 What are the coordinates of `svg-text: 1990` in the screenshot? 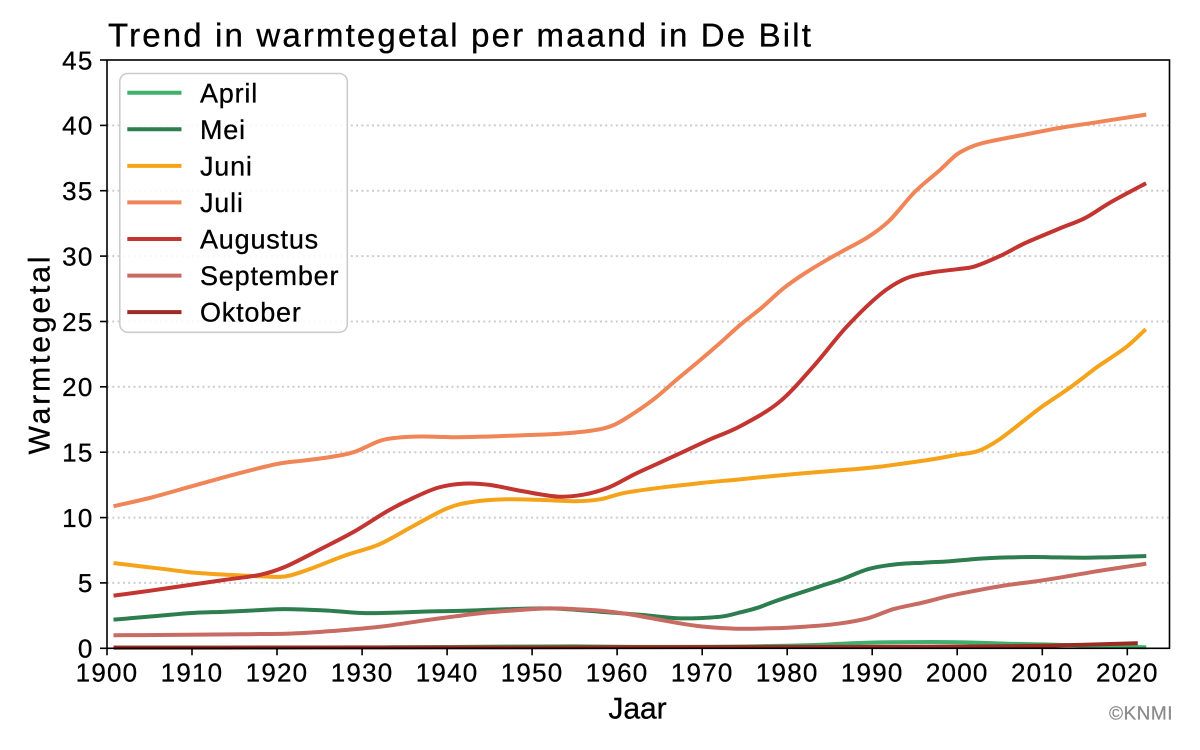 It's located at (872, 673).